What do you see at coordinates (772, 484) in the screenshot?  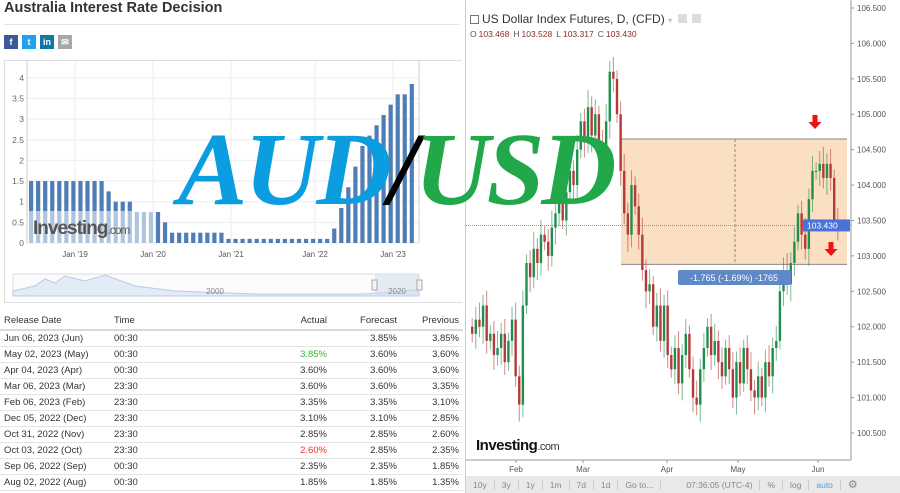 I see `toolbar--button: %` at bounding box center [772, 484].